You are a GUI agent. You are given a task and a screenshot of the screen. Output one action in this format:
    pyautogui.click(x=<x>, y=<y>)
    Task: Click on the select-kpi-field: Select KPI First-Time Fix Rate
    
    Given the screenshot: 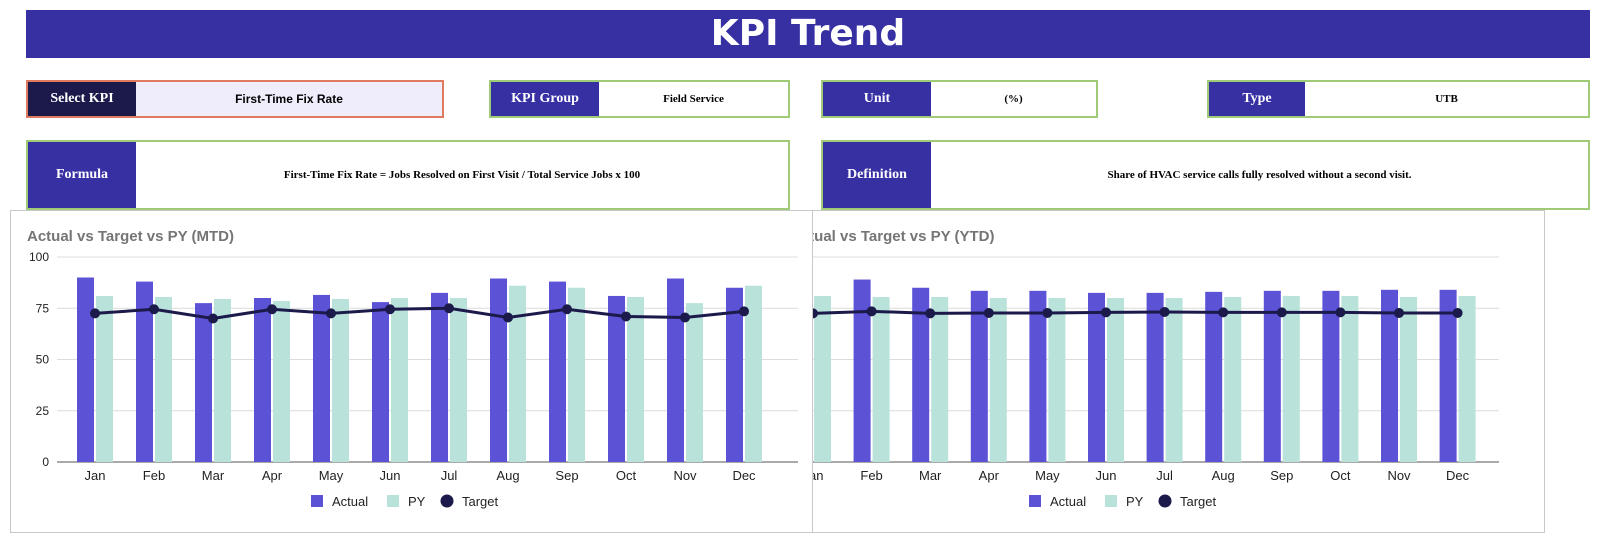 What is the action you would take?
    pyautogui.click(x=235, y=99)
    